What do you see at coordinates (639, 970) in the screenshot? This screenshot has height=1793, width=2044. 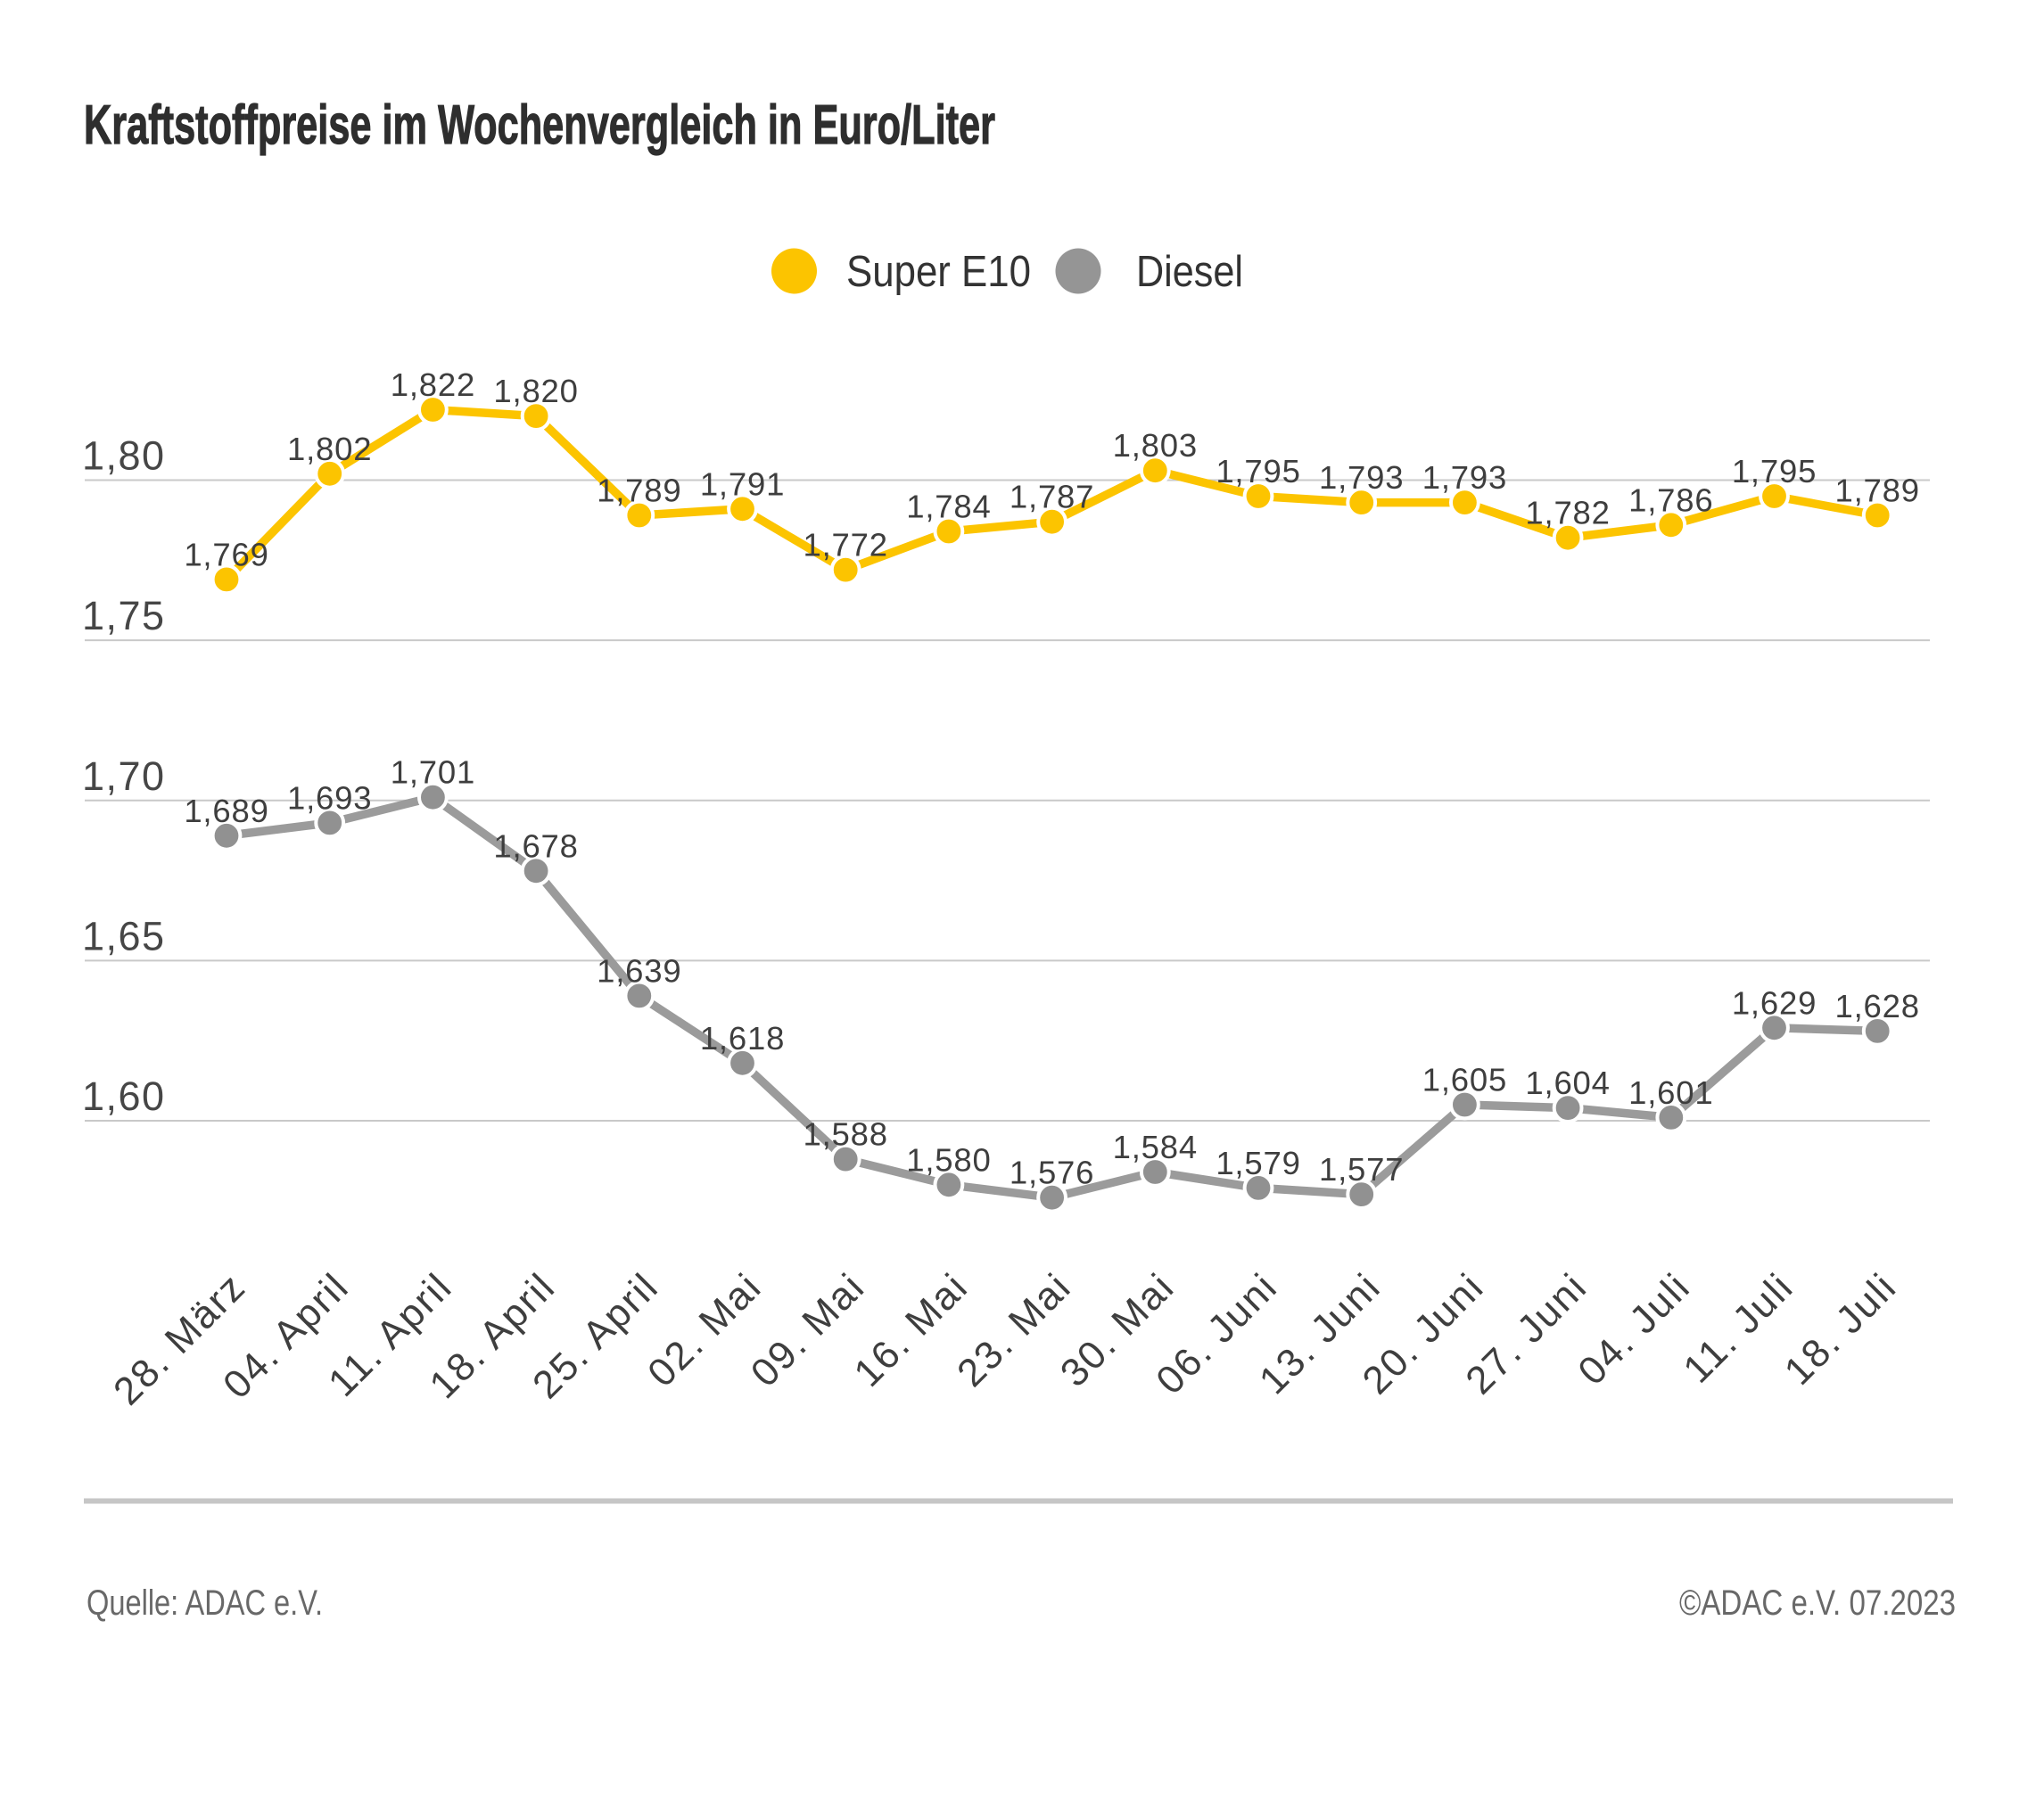 I see `svg-text: 1,639` at bounding box center [639, 970].